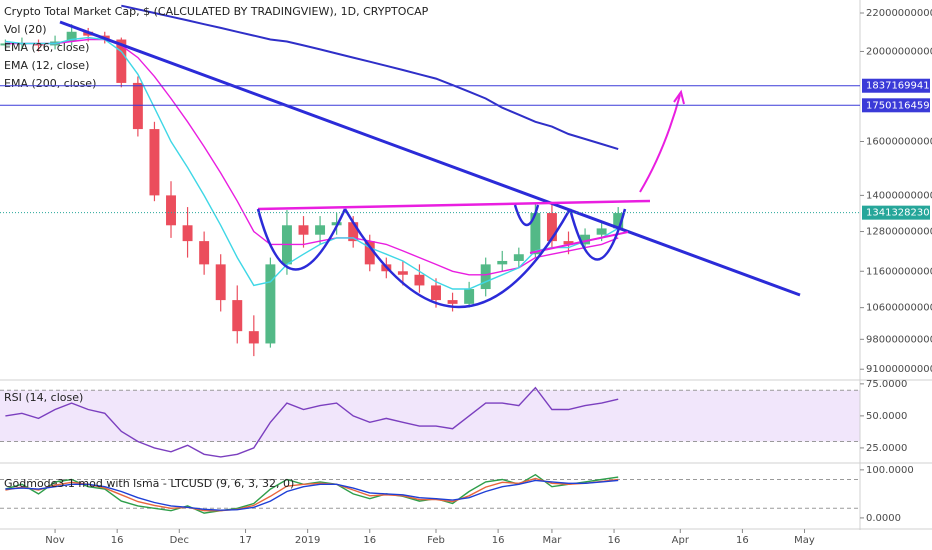  Describe the element at coordinates (660, 143) in the screenshot. I see `target-arrow` at that location.